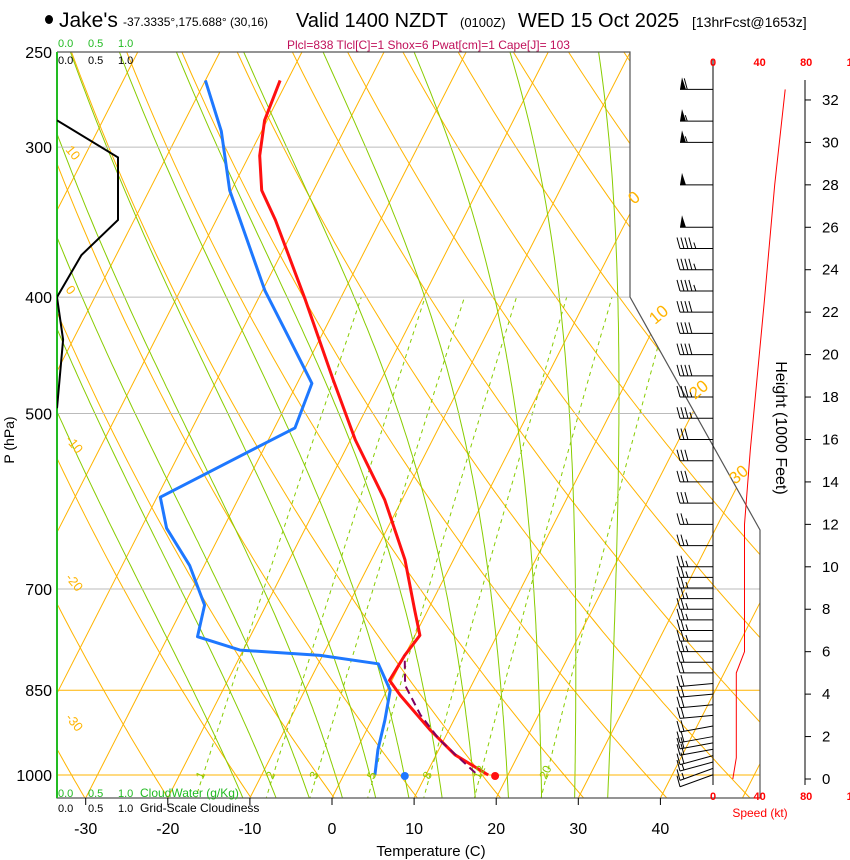  I want to click on mixing-ratio-label: 1, so click(201, 775).